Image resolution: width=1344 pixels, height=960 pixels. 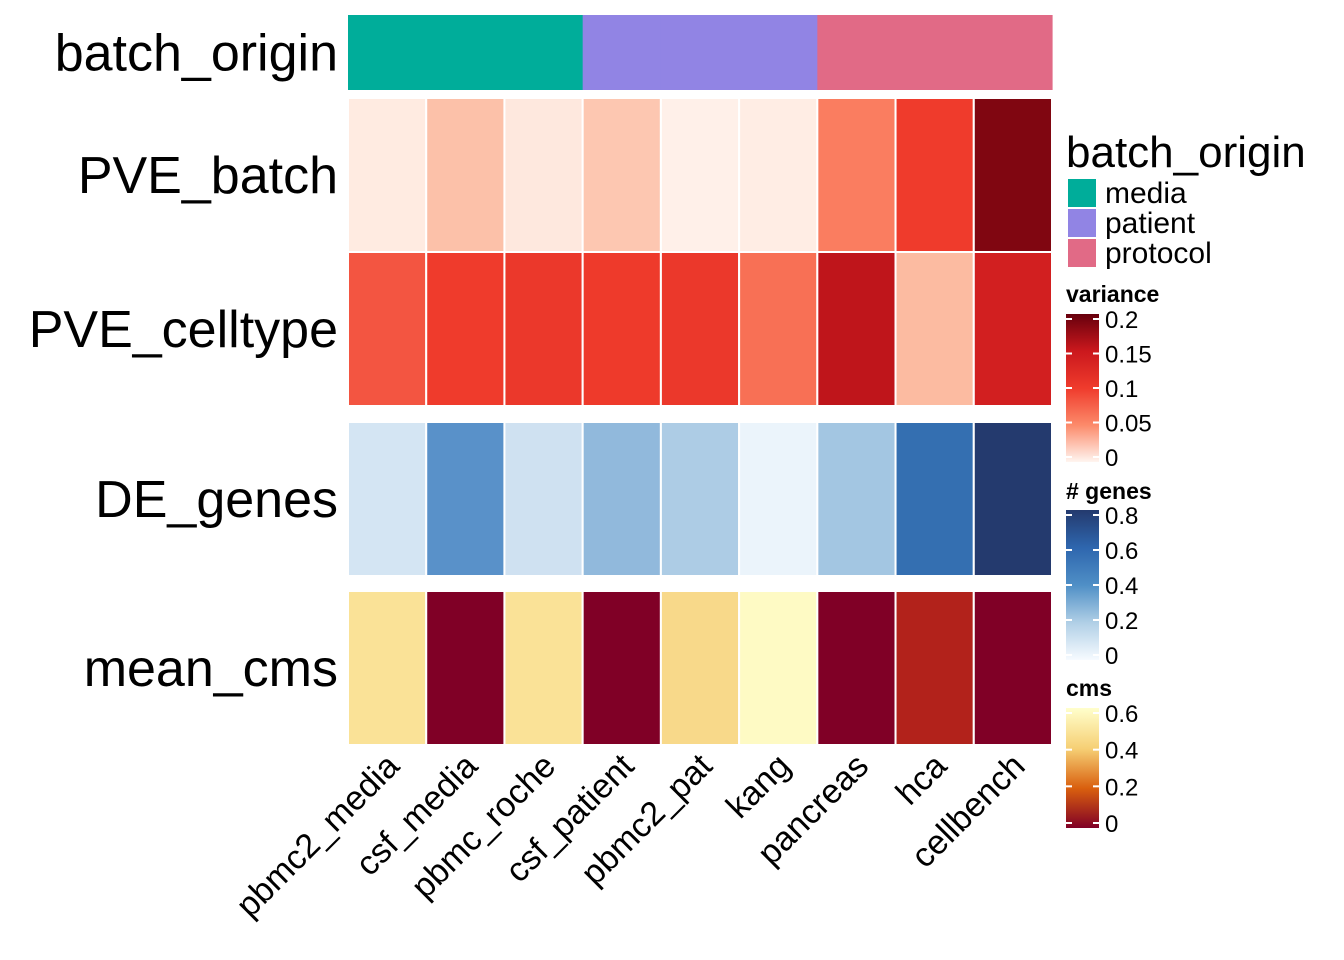 I want to click on legend-label: patient, so click(x=1150, y=223).